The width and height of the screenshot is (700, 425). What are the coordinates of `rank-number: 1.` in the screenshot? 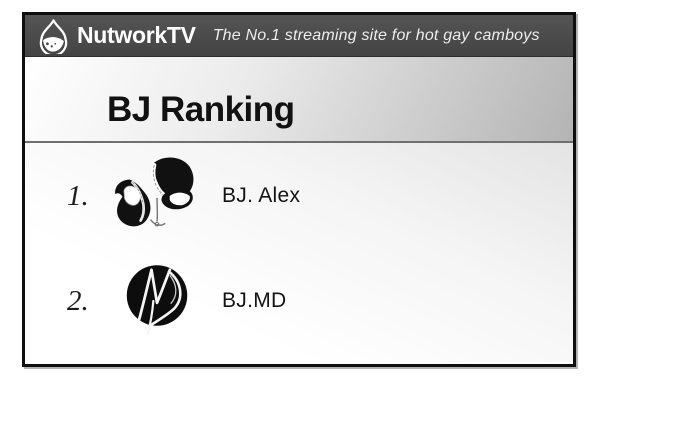 It's located at (78, 195).